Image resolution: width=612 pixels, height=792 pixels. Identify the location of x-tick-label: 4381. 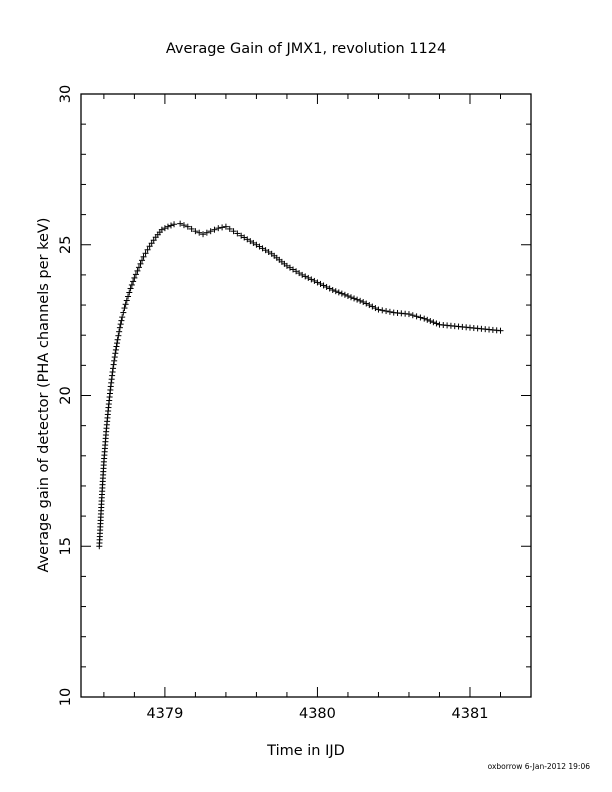
(470, 714).